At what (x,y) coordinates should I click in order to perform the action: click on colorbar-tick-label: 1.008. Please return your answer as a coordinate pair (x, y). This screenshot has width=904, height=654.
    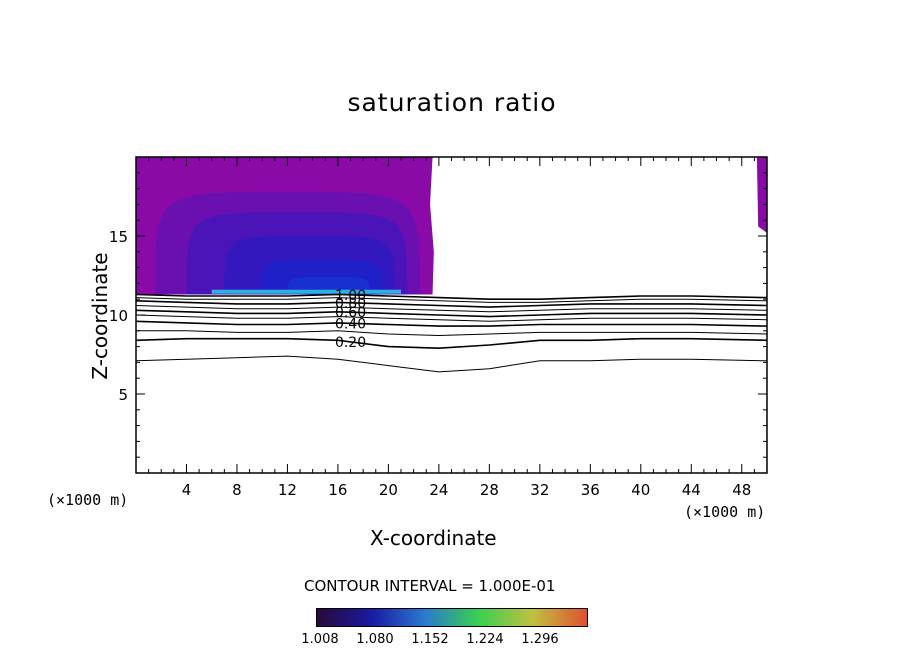
    Looking at the image, I should click on (320, 639).